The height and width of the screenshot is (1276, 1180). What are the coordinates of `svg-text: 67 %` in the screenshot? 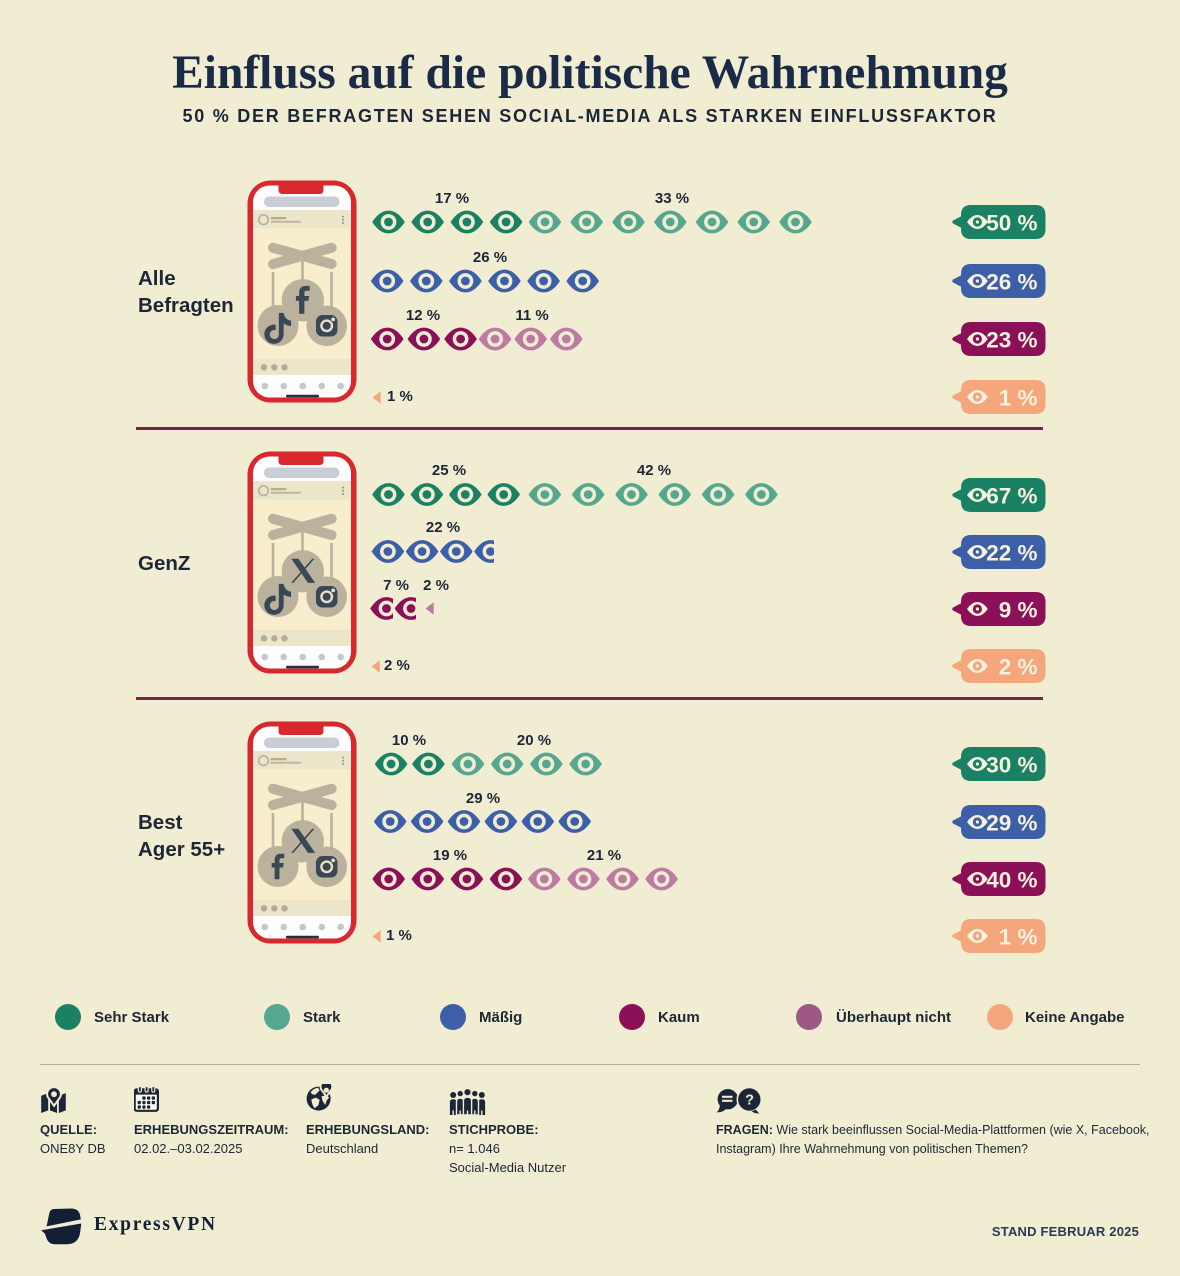 It's located at (1011, 495).